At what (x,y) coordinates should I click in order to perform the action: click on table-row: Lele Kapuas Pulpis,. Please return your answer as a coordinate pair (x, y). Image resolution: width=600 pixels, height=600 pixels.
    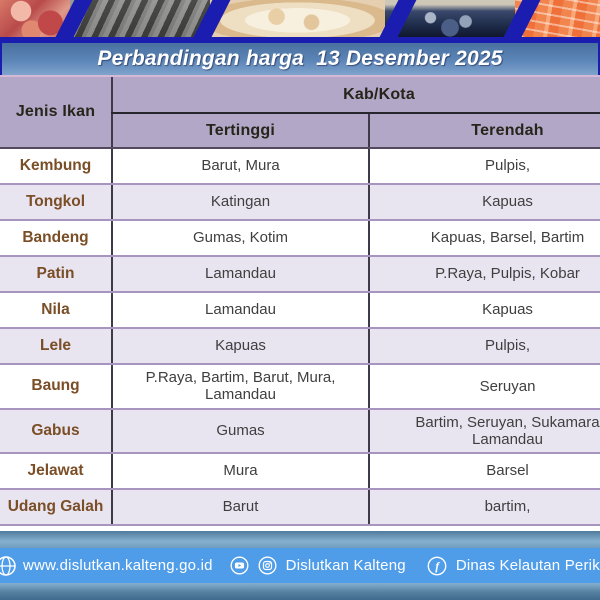
    Looking at the image, I should click on (300, 346).